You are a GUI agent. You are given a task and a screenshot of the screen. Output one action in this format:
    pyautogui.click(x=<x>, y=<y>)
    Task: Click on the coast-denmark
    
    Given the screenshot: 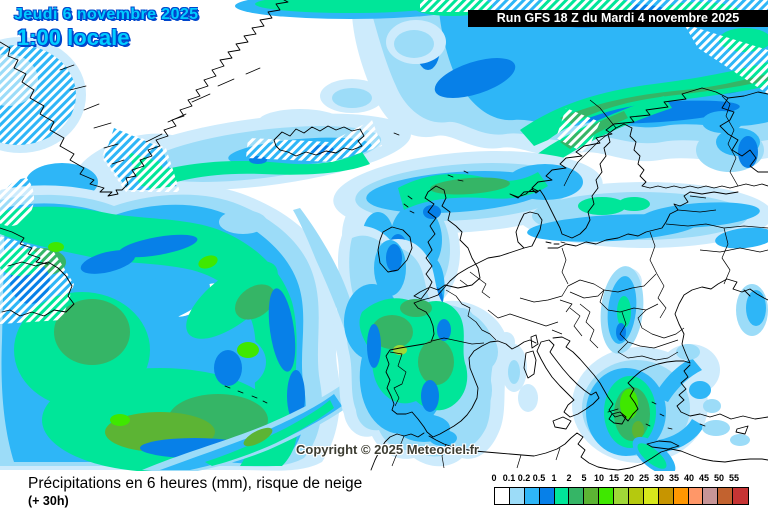 What is the action you would take?
    pyautogui.click(x=540, y=230)
    